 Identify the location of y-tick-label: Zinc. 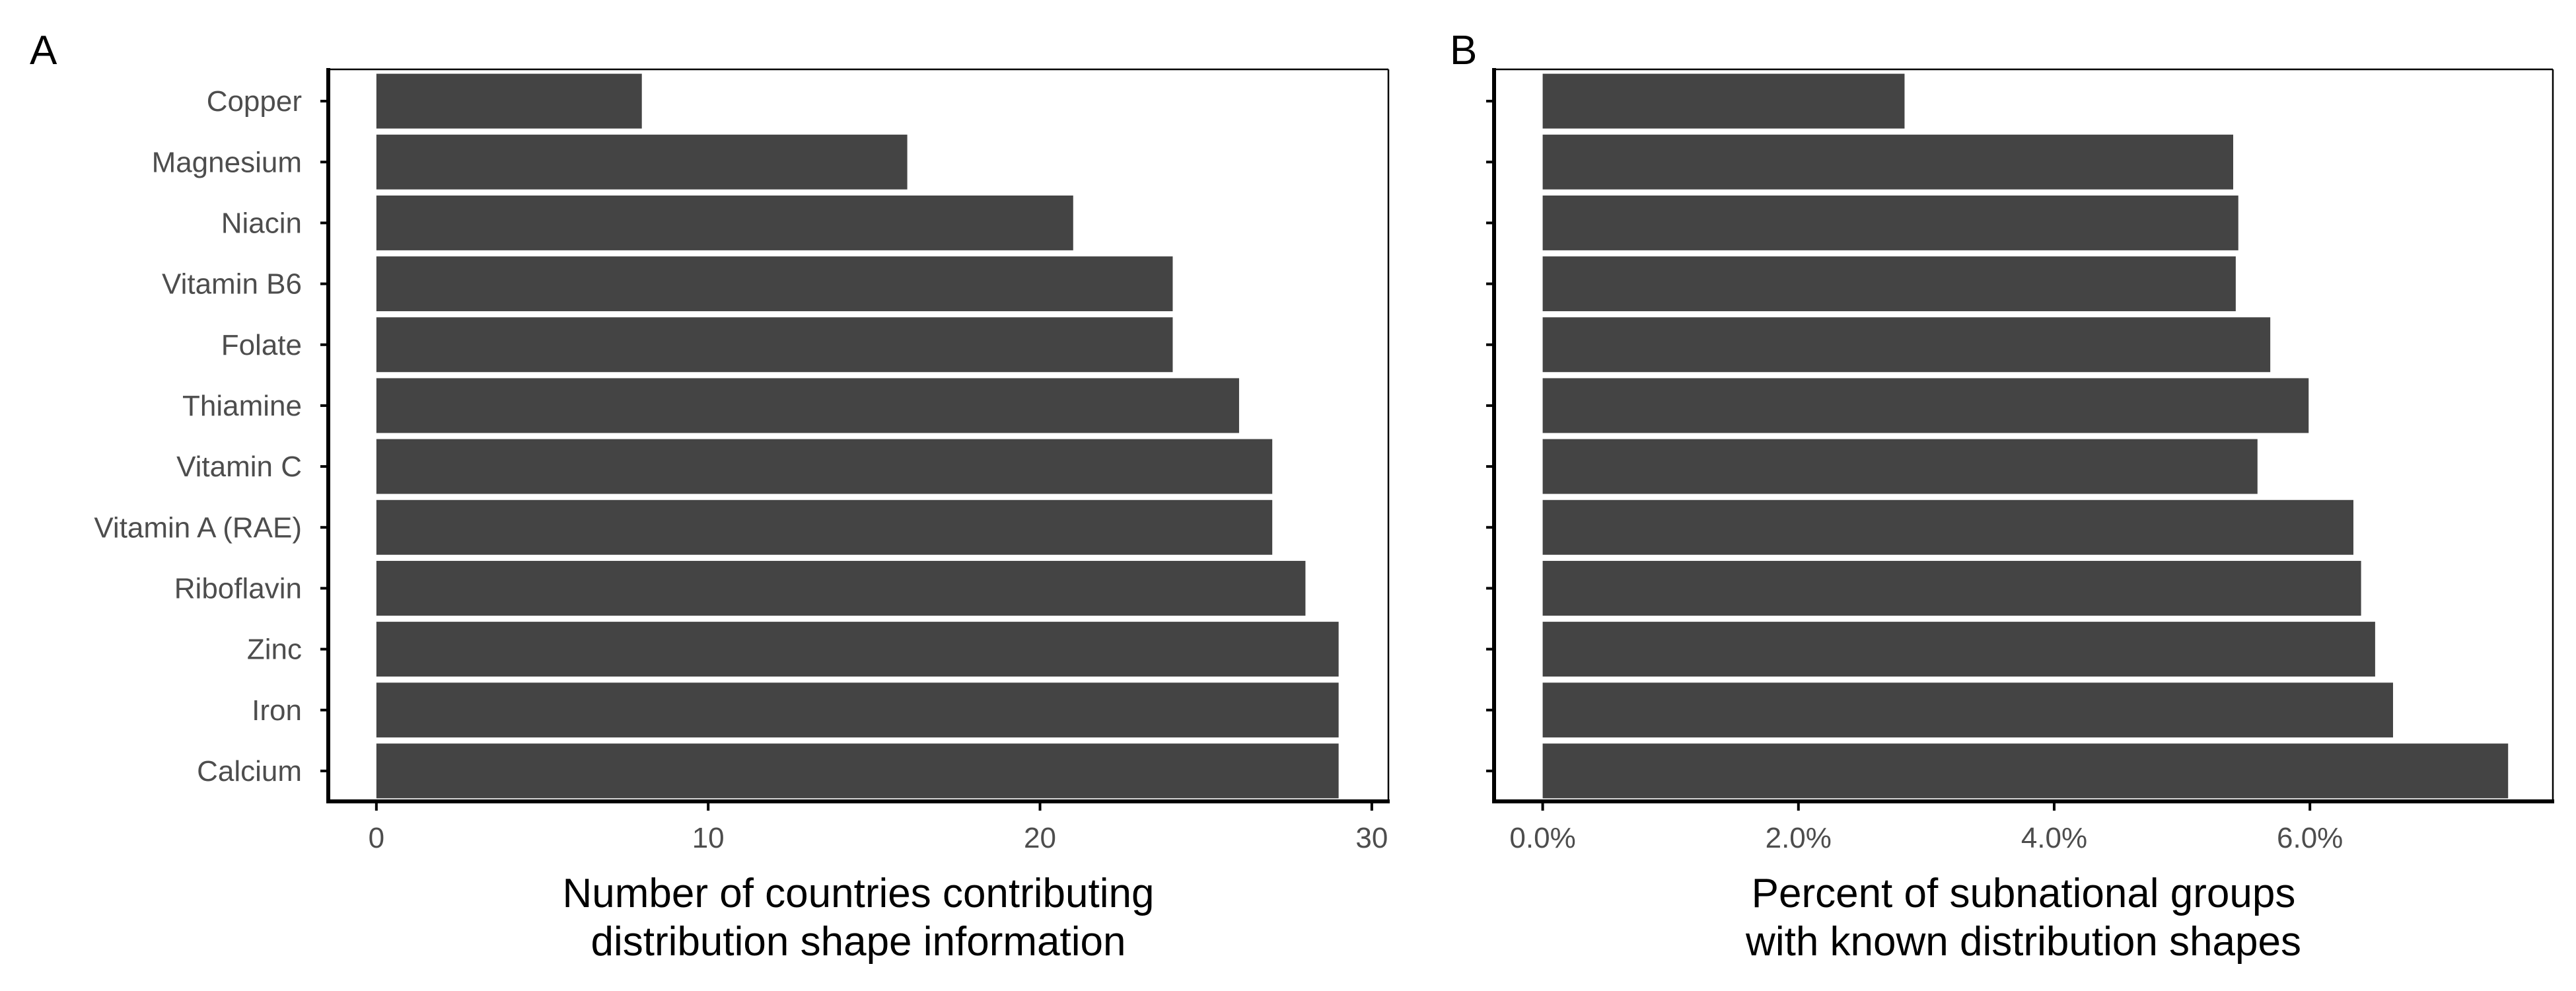
(274, 650).